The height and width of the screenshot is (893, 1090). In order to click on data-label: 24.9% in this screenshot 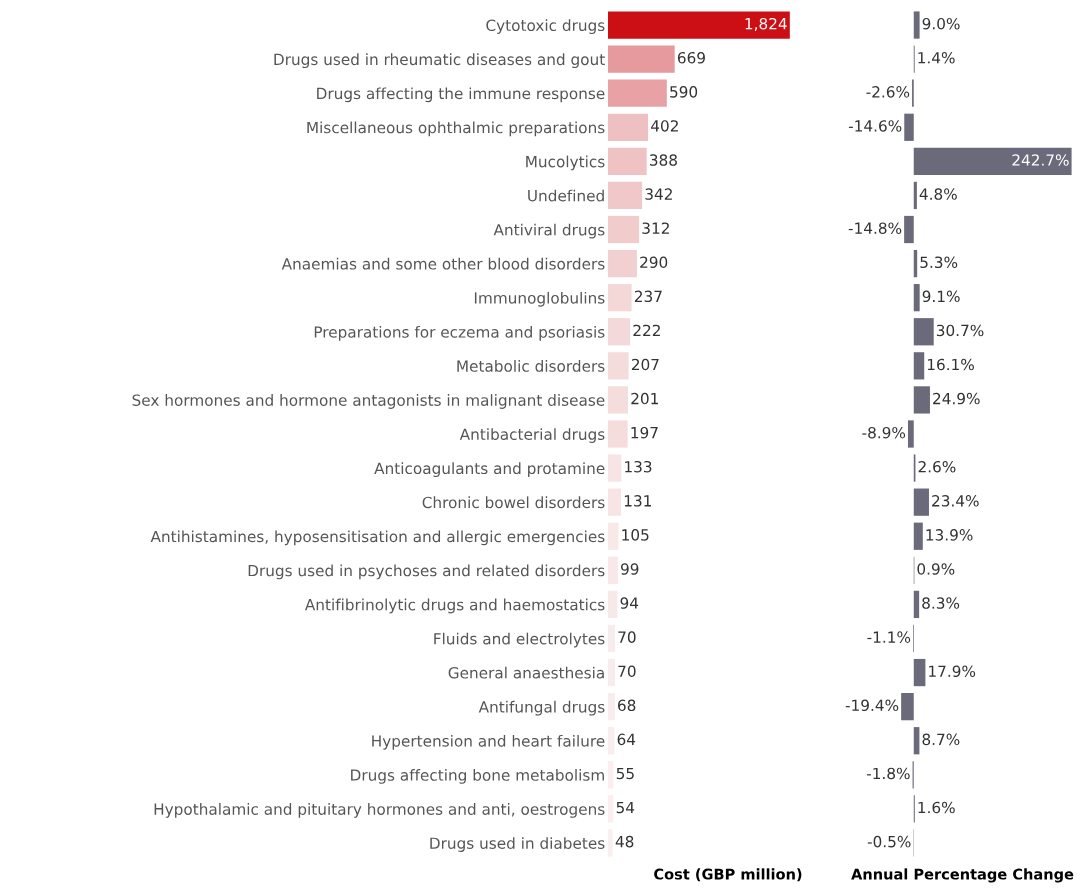, I will do `click(956, 398)`.